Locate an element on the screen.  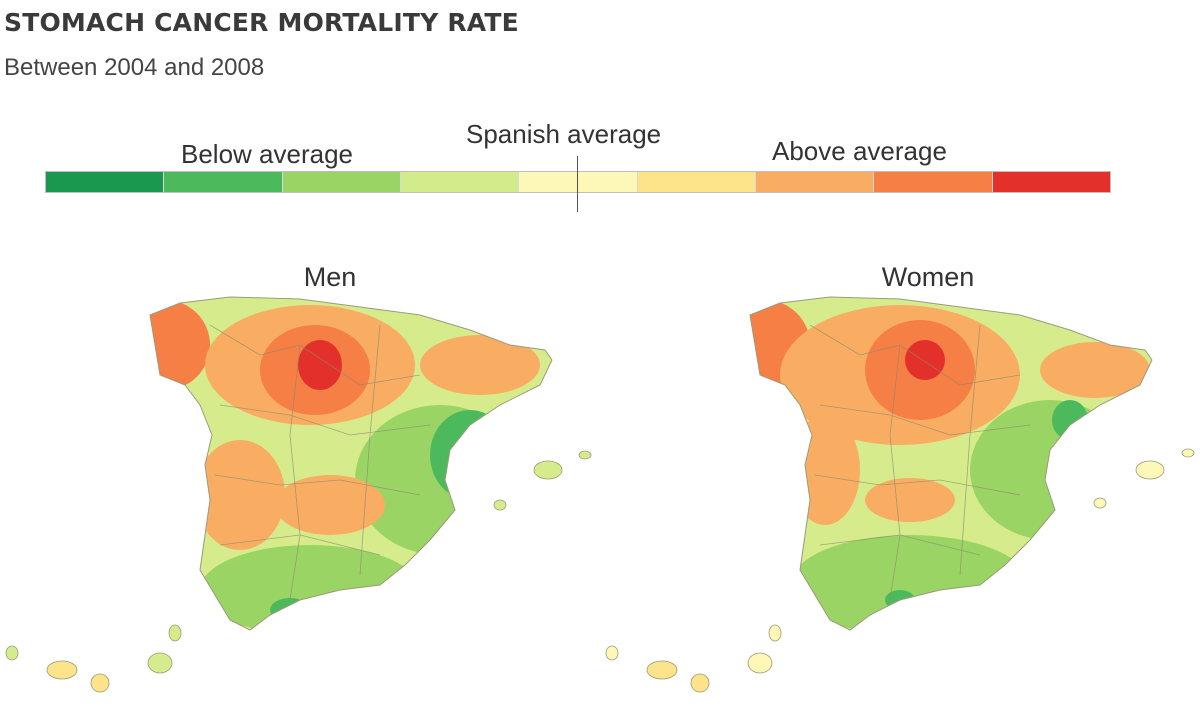
men-map-label: Men is located at coordinates (330, 277).